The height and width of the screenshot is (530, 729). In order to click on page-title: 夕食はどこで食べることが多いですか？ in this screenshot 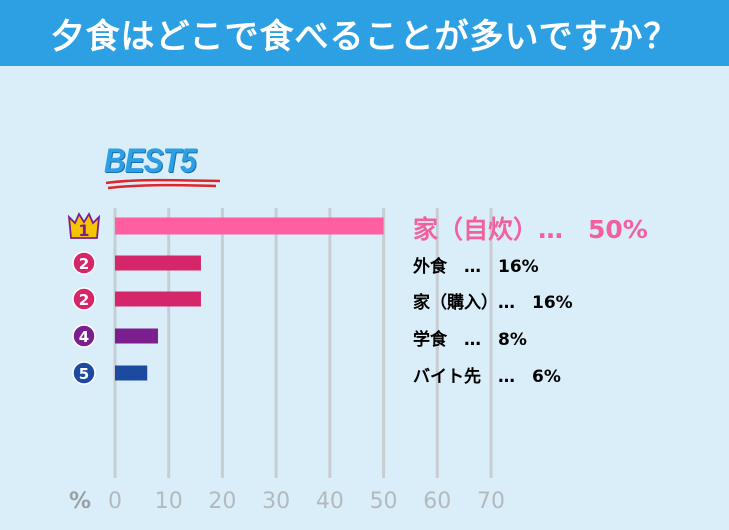, I will do `click(364, 36)`.